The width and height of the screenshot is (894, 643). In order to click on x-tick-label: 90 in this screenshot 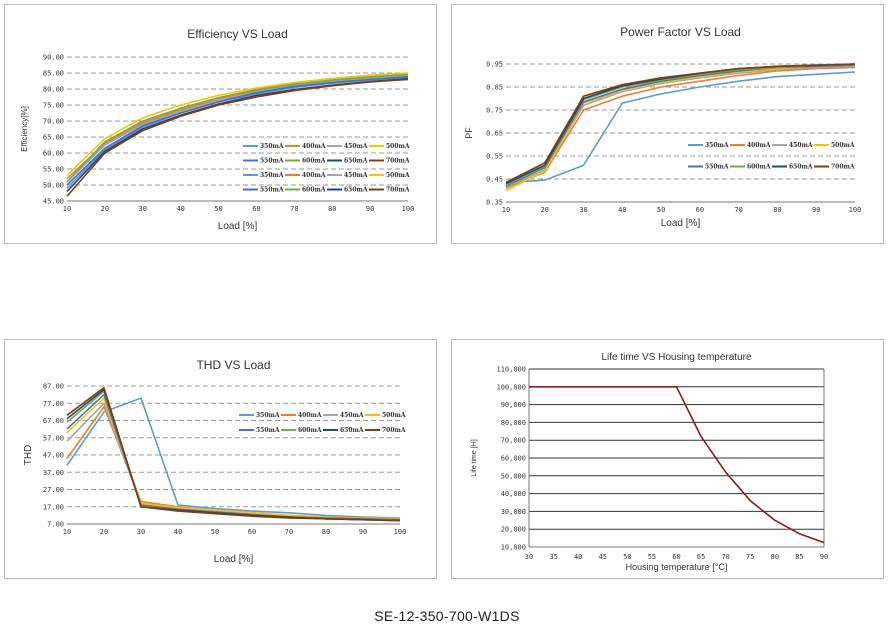, I will do `click(816, 210)`.